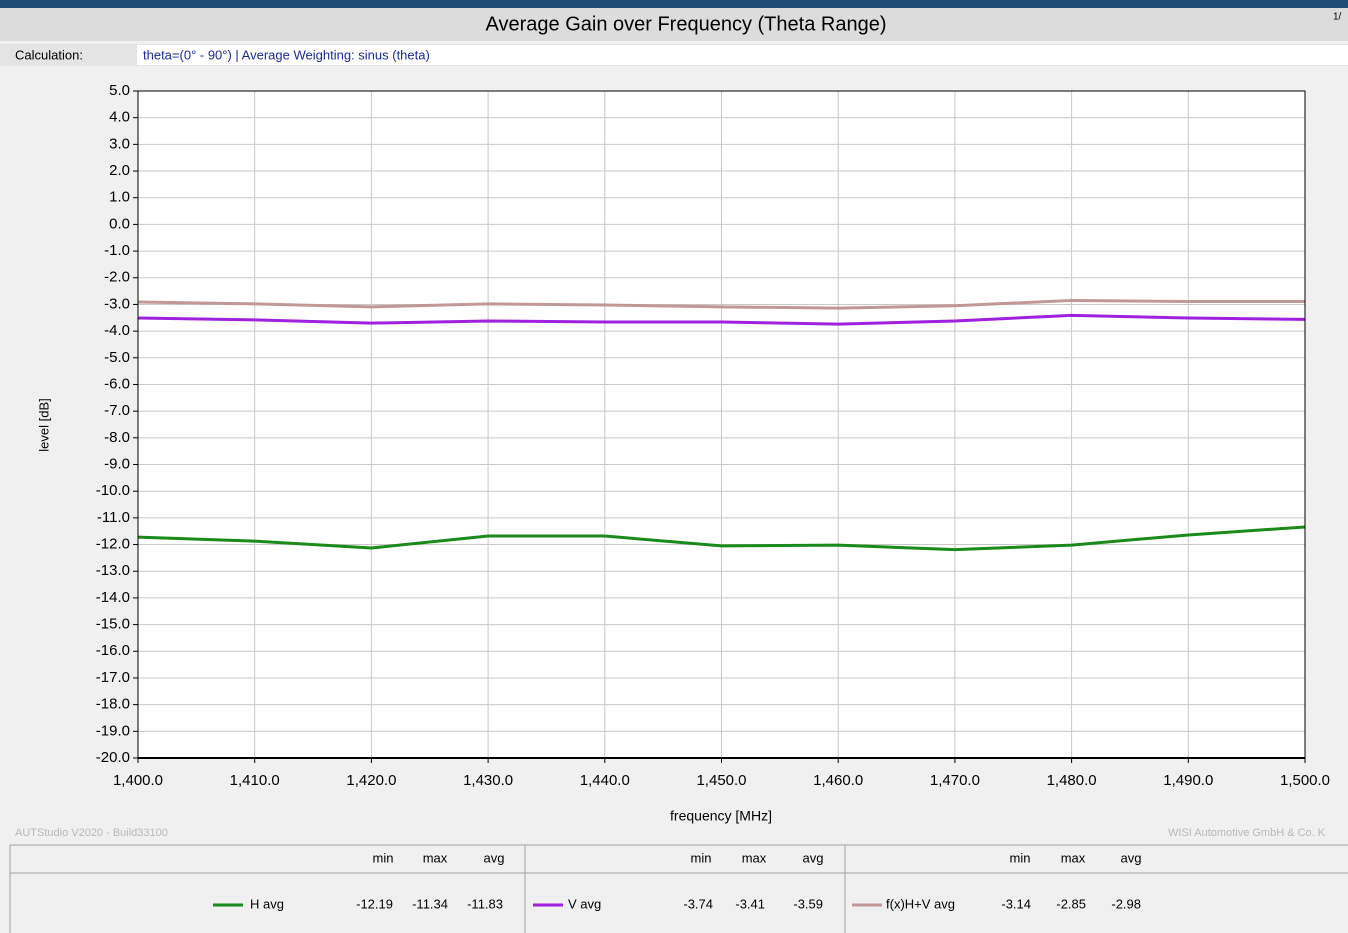 The image size is (1348, 933). What do you see at coordinates (113, 730) in the screenshot?
I see `y-tick-label: -19.0` at bounding box center [113, 730].